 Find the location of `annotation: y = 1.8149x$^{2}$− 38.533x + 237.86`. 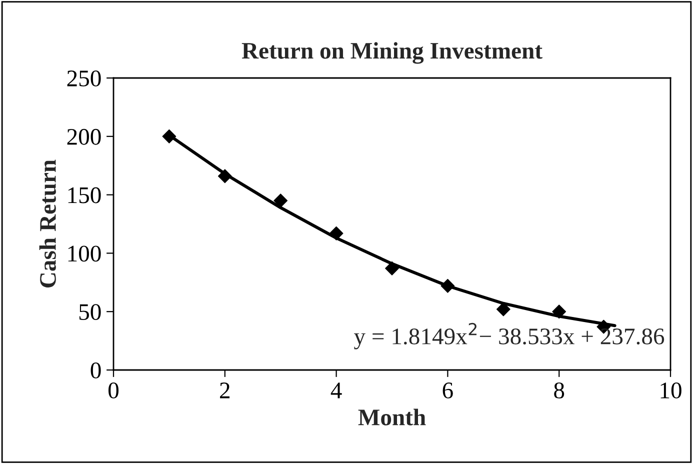

annotation: y = 1.8149x$^{2}$− 38.533x + 237.86 is located at coordinates (509, 336).